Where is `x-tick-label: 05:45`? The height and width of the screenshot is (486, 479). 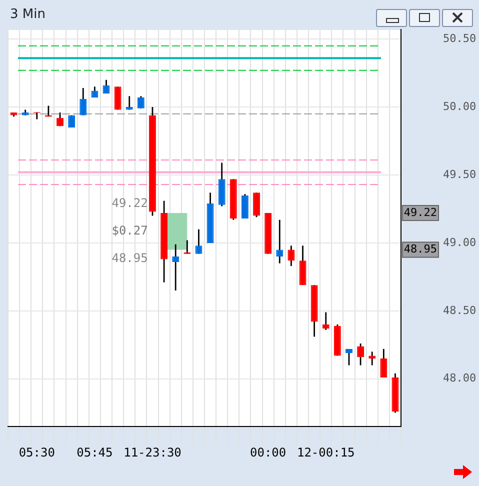 x-tick-label: 05:45 is located at coordinates (94, 453).